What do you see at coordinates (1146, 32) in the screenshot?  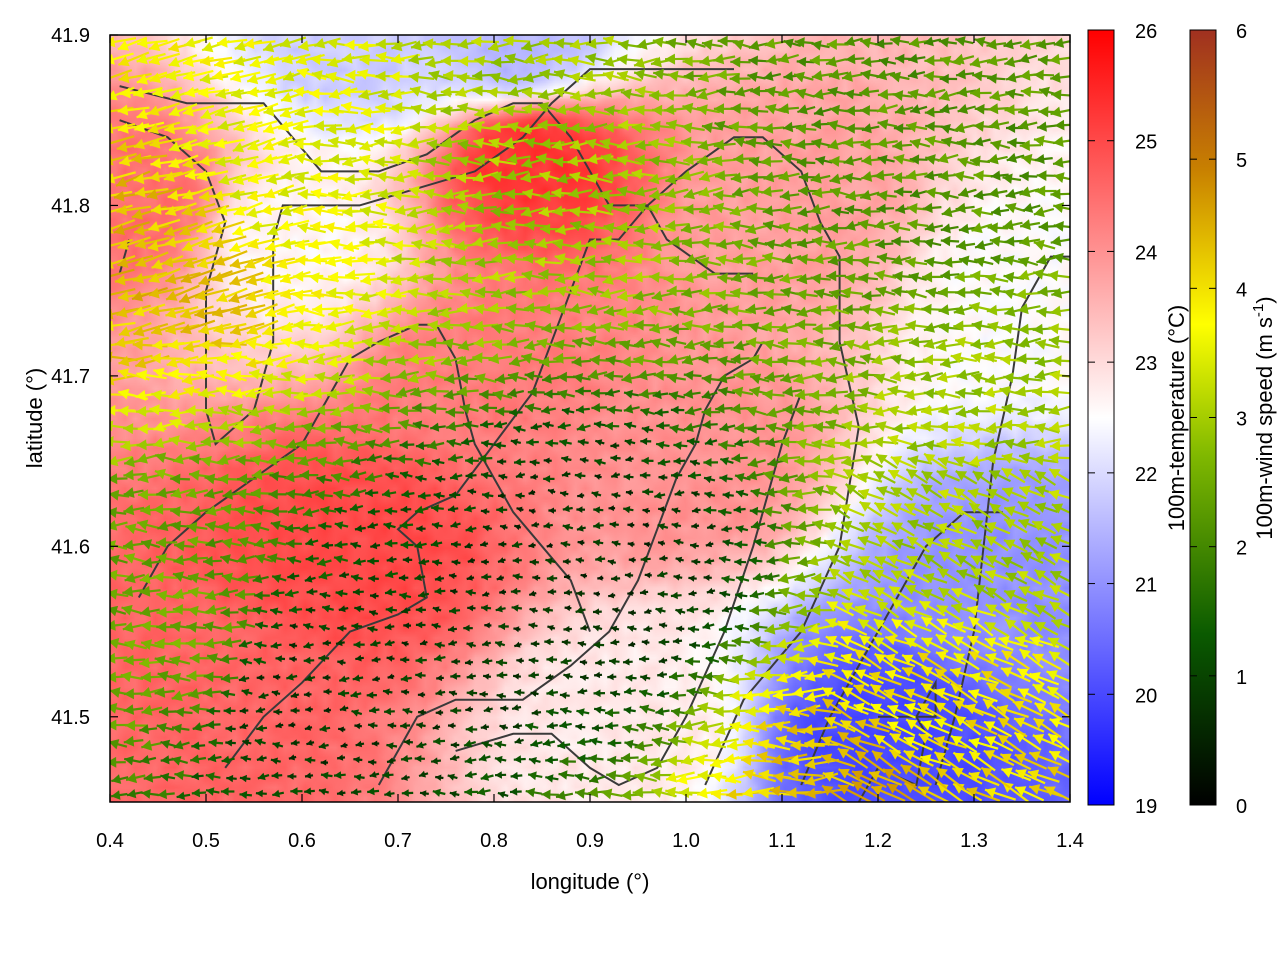 I see `colorbar-tick-label: 26` at bounding box center [1146, 32].